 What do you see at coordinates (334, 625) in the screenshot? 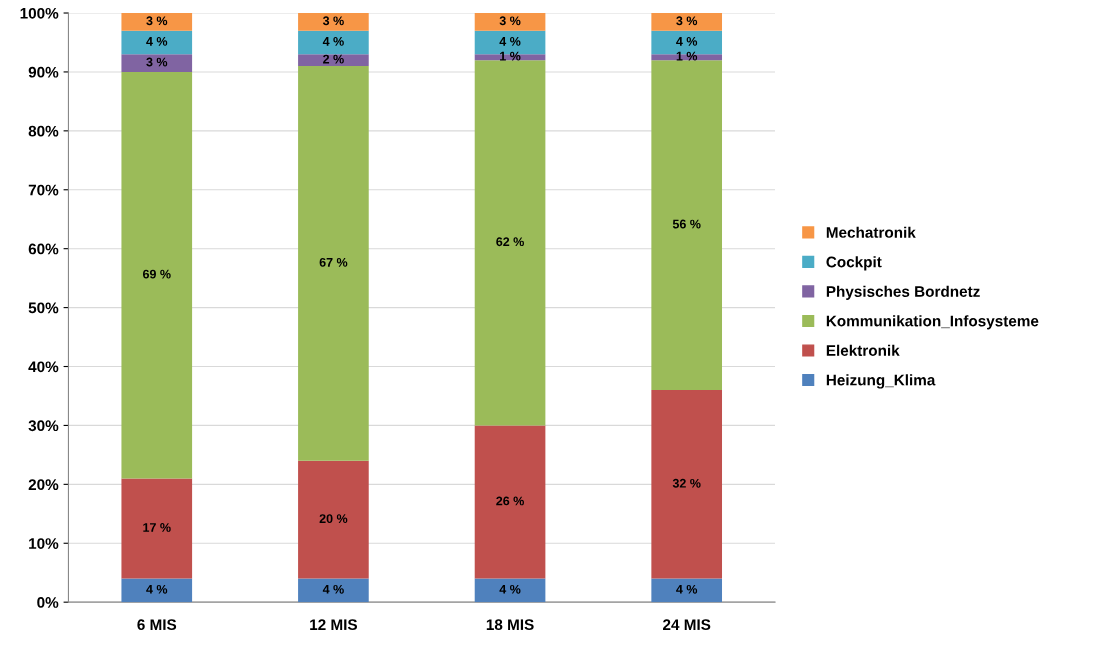
I see `x-tick-label: 12 MIS` at bounding box center [334, 625].